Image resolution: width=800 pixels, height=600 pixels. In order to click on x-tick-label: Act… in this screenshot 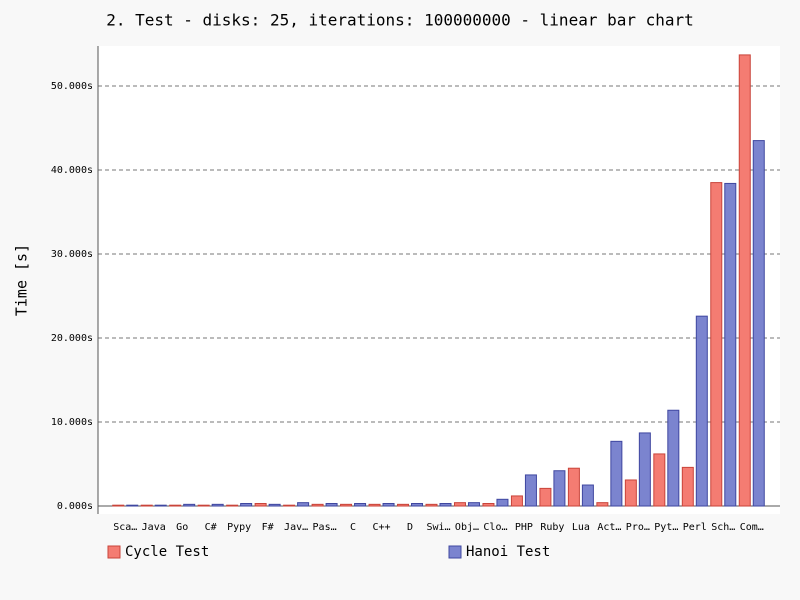, I will do `click(609, 527)`.